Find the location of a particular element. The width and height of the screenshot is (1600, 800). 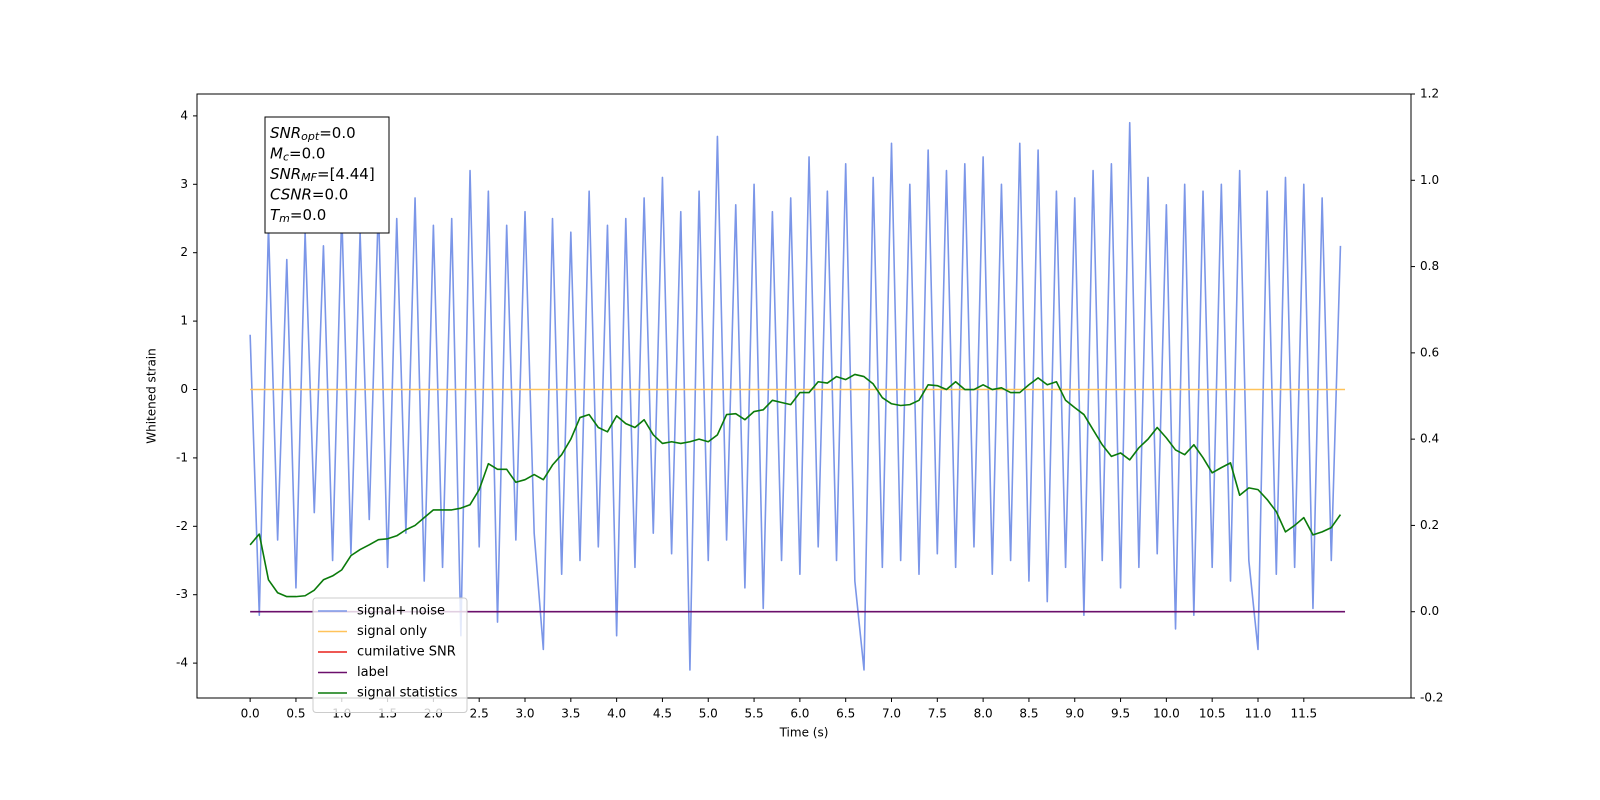

y-tick-label: -4 is located at coordinates (182, 663).